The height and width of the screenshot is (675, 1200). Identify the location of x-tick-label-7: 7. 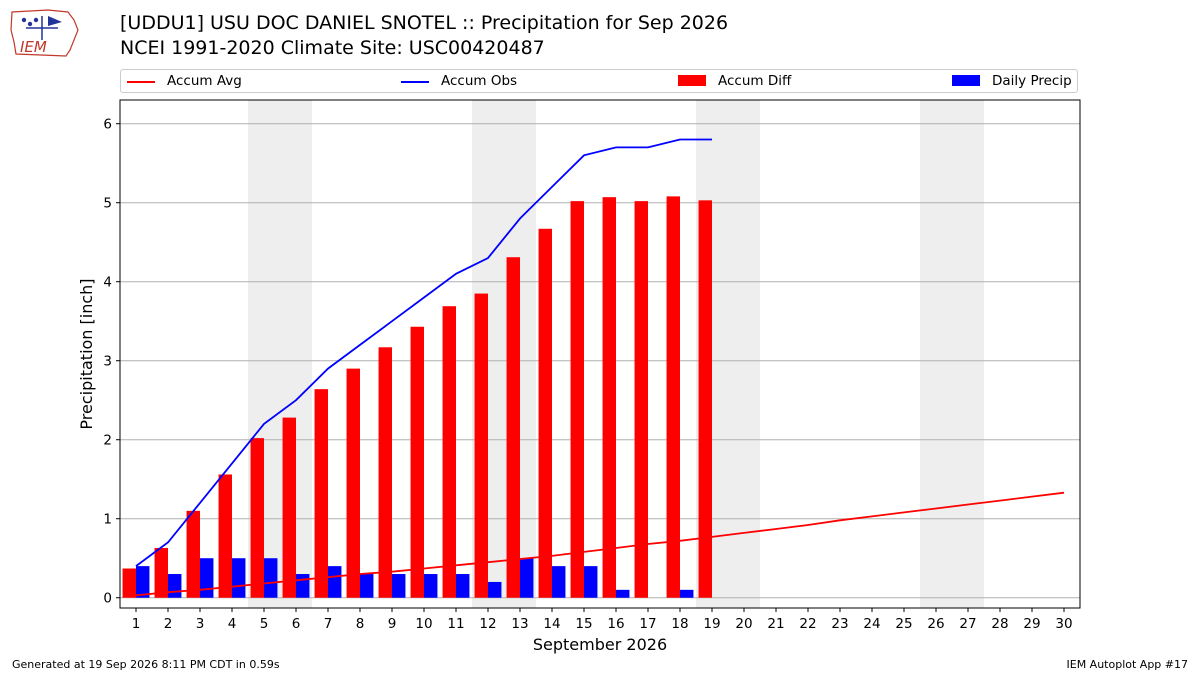
(328, 624).